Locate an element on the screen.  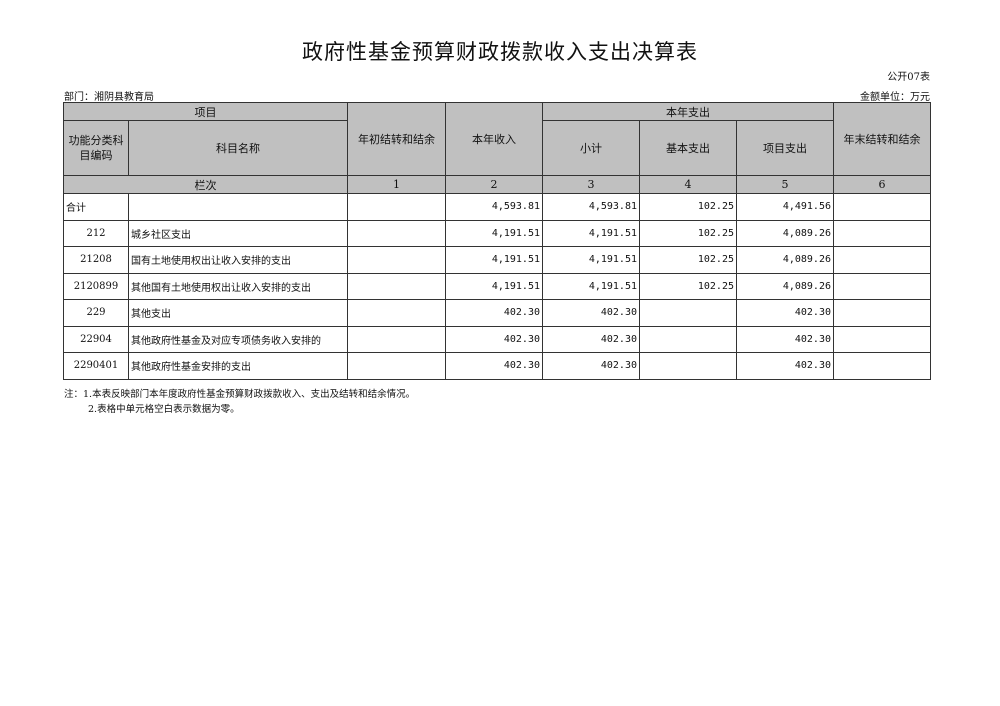
department-label: 部门：湘阴县教育局 is located at coordinates (109, 97).